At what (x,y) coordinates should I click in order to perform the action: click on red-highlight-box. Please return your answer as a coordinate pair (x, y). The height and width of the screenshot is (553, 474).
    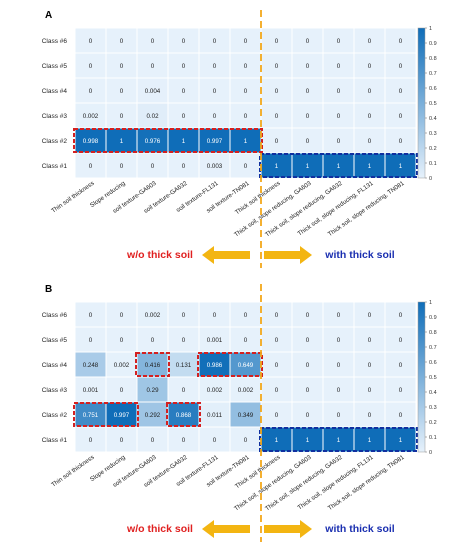
    Looking at the image, I should click on (106, 414).